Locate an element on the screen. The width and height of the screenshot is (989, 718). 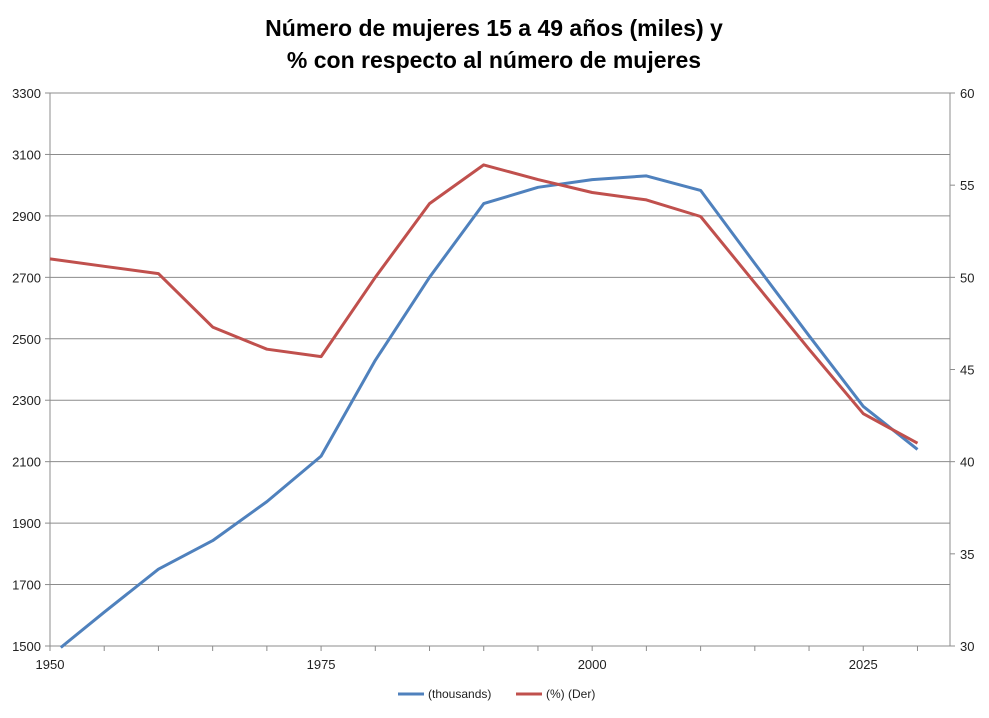
x-axis-ticks: 1950 1975 2000 2025 is located at coordinates (477, 659).